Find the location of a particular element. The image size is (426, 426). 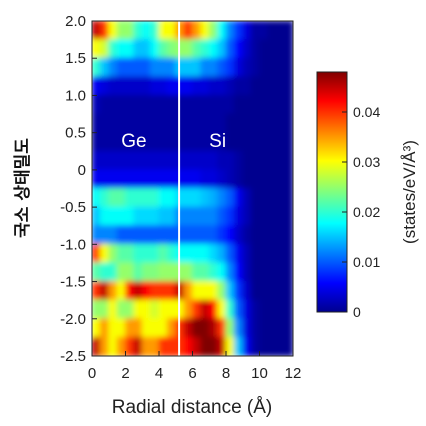

y-tick-label: 1.5 is located at coordinates (75, 58).